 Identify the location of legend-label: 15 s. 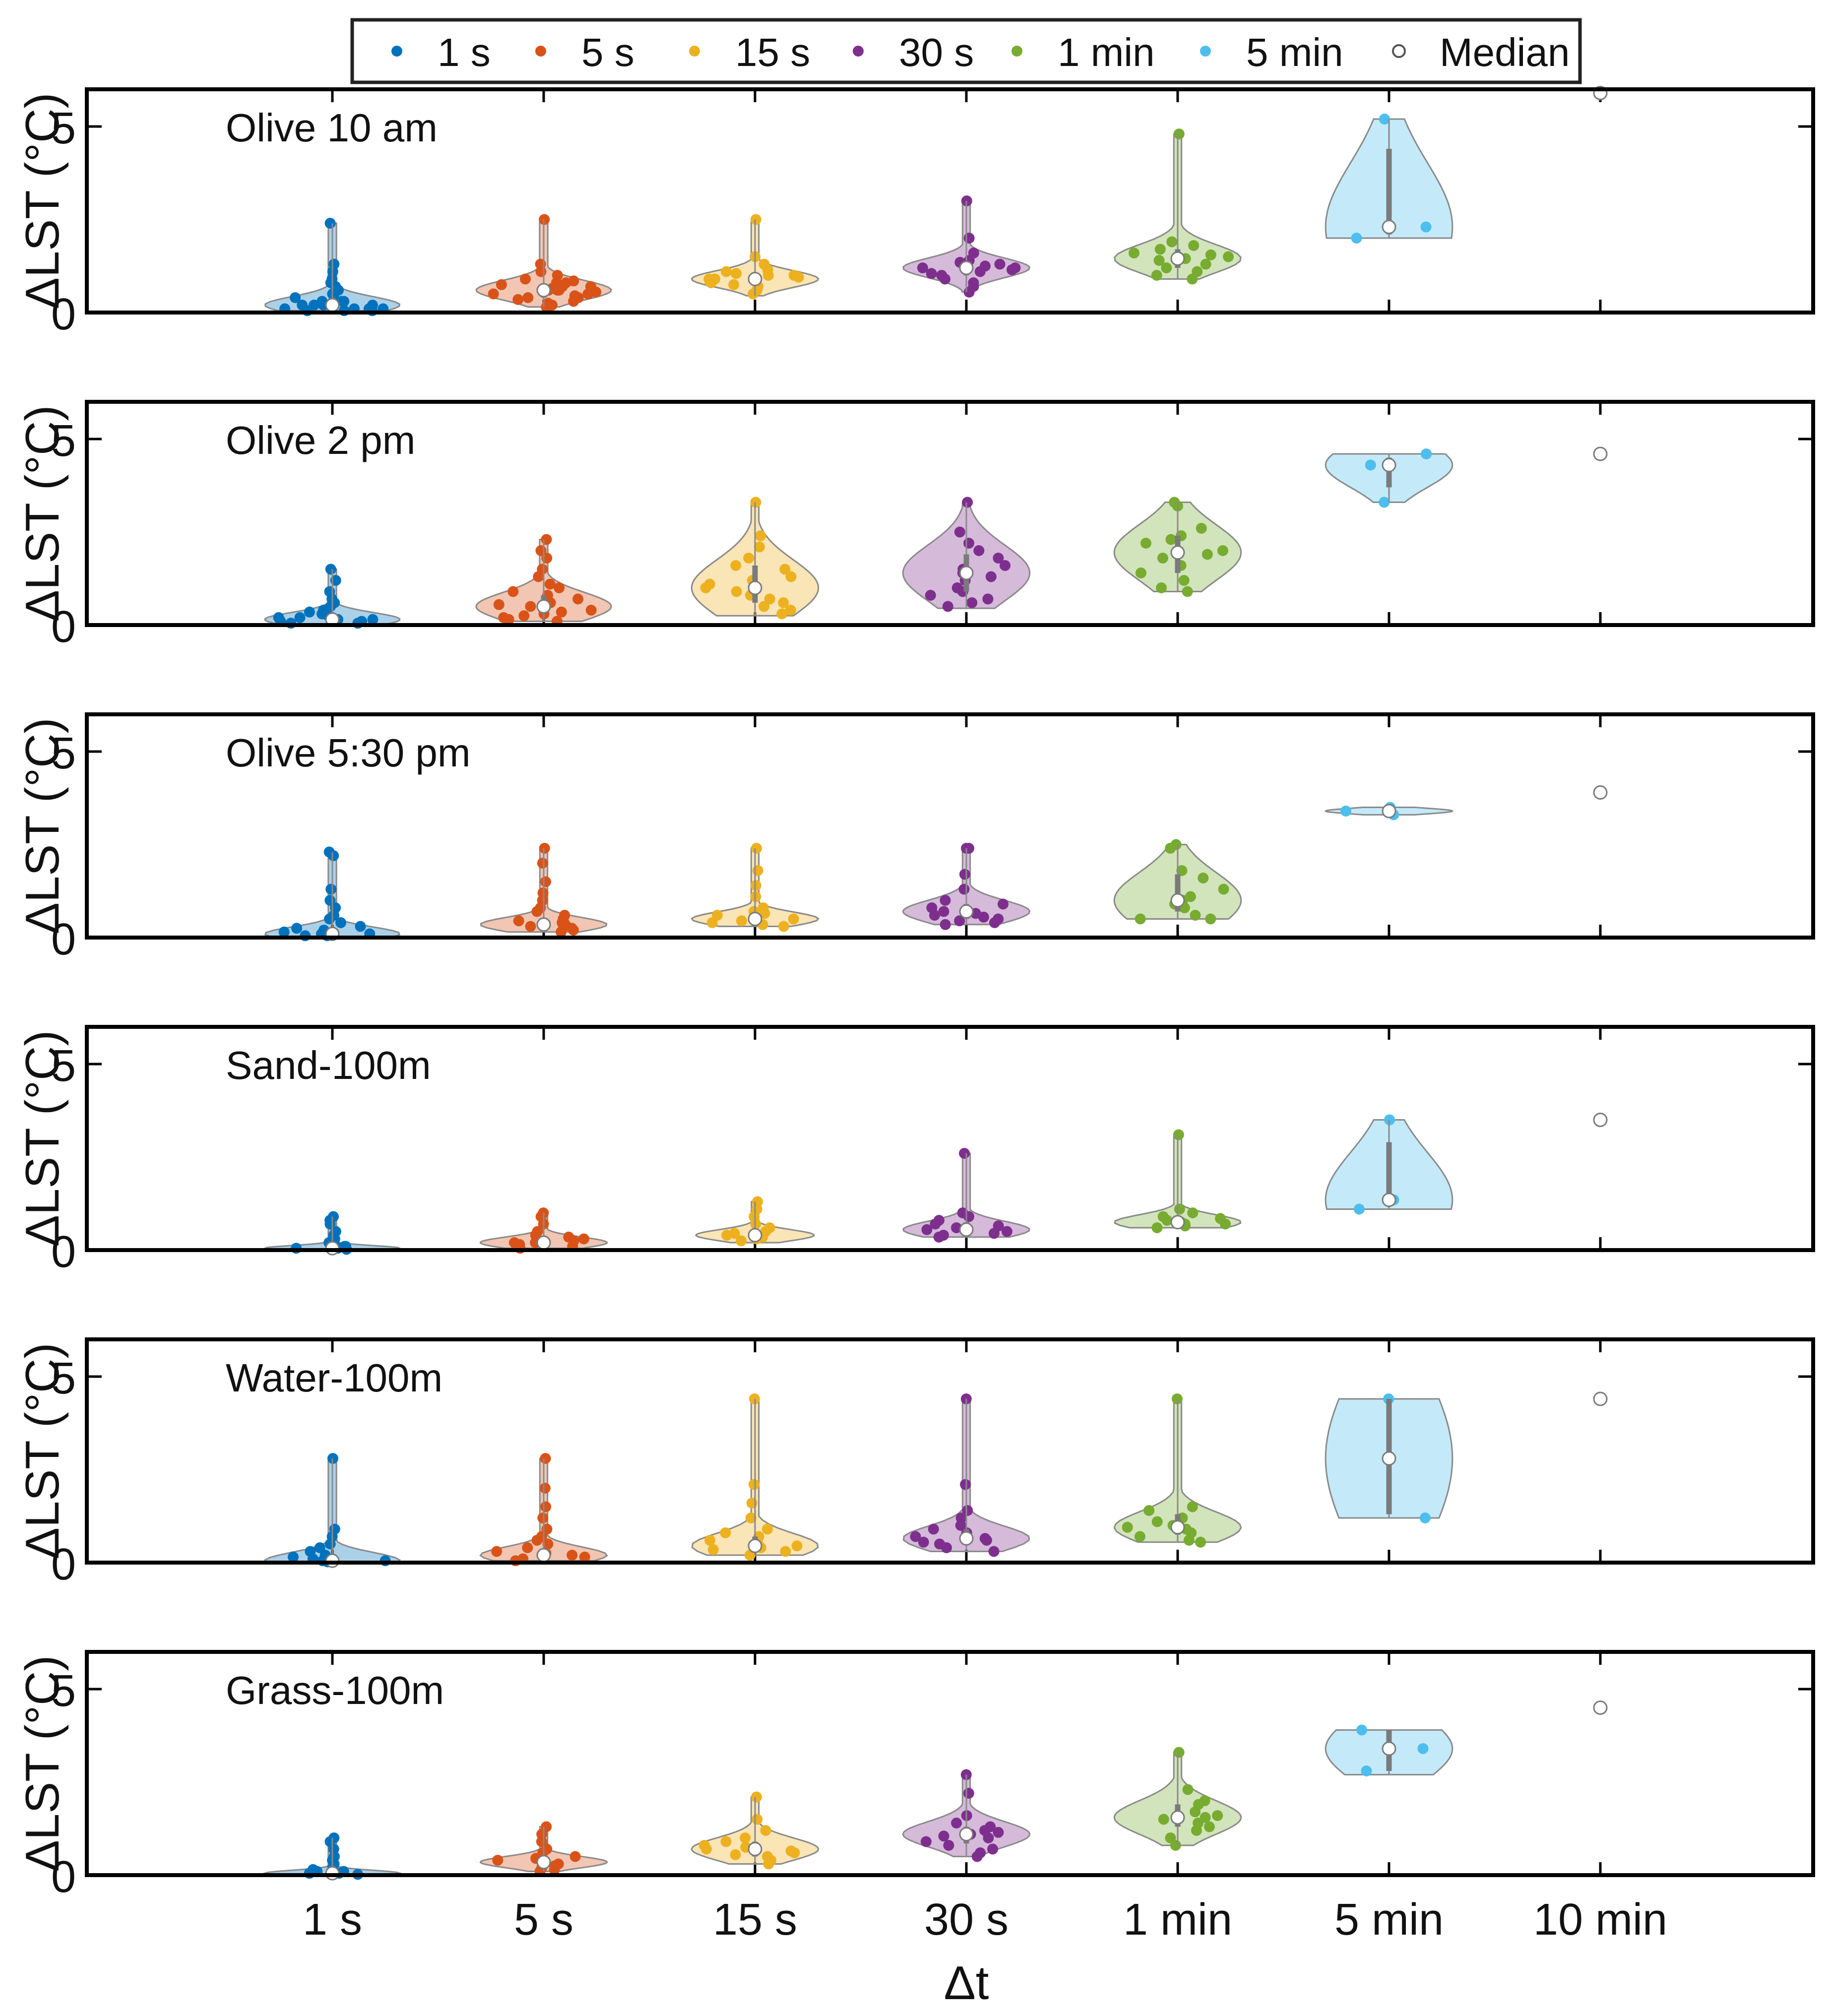
(772, 52).